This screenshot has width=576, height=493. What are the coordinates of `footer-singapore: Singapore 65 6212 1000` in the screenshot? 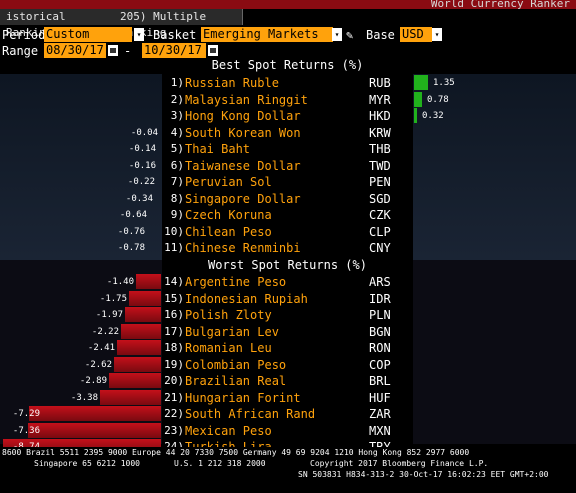 It's located at (87, 463).